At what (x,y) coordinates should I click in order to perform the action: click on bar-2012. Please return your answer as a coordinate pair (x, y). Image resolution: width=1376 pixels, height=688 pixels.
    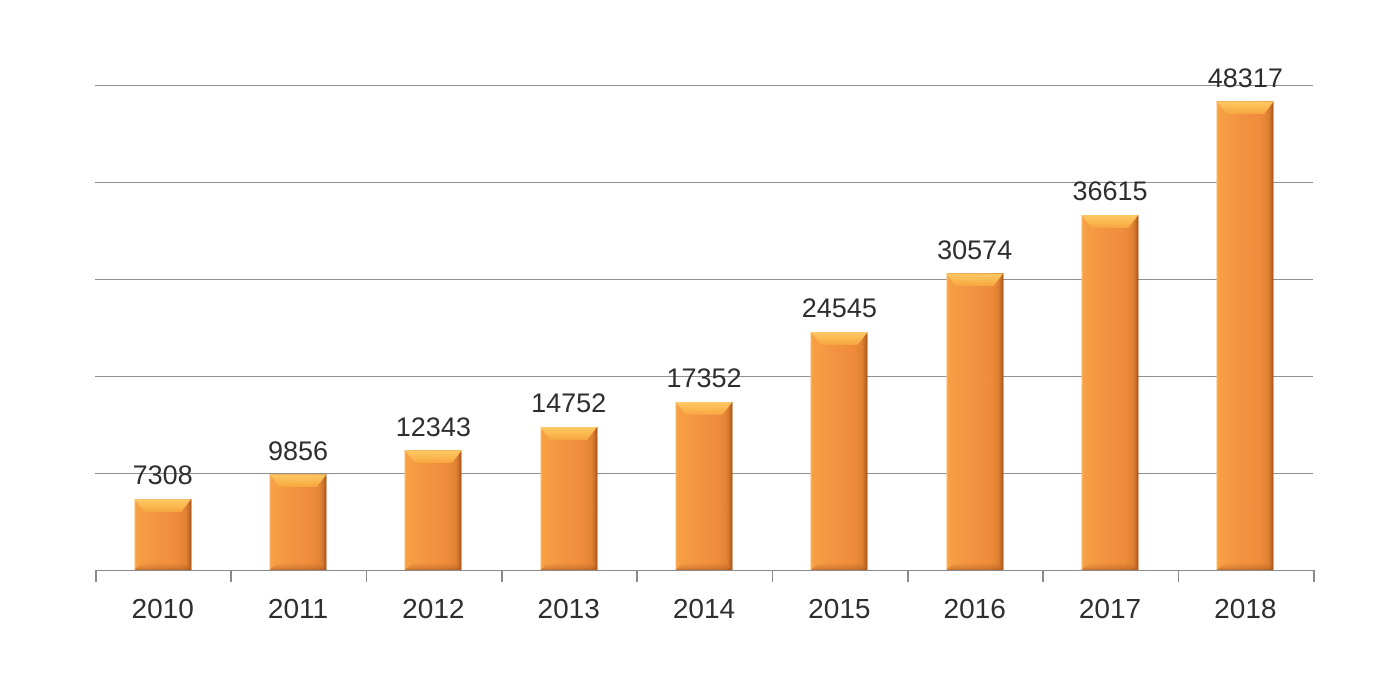
    Looking at the image, I should click on (433, 510).